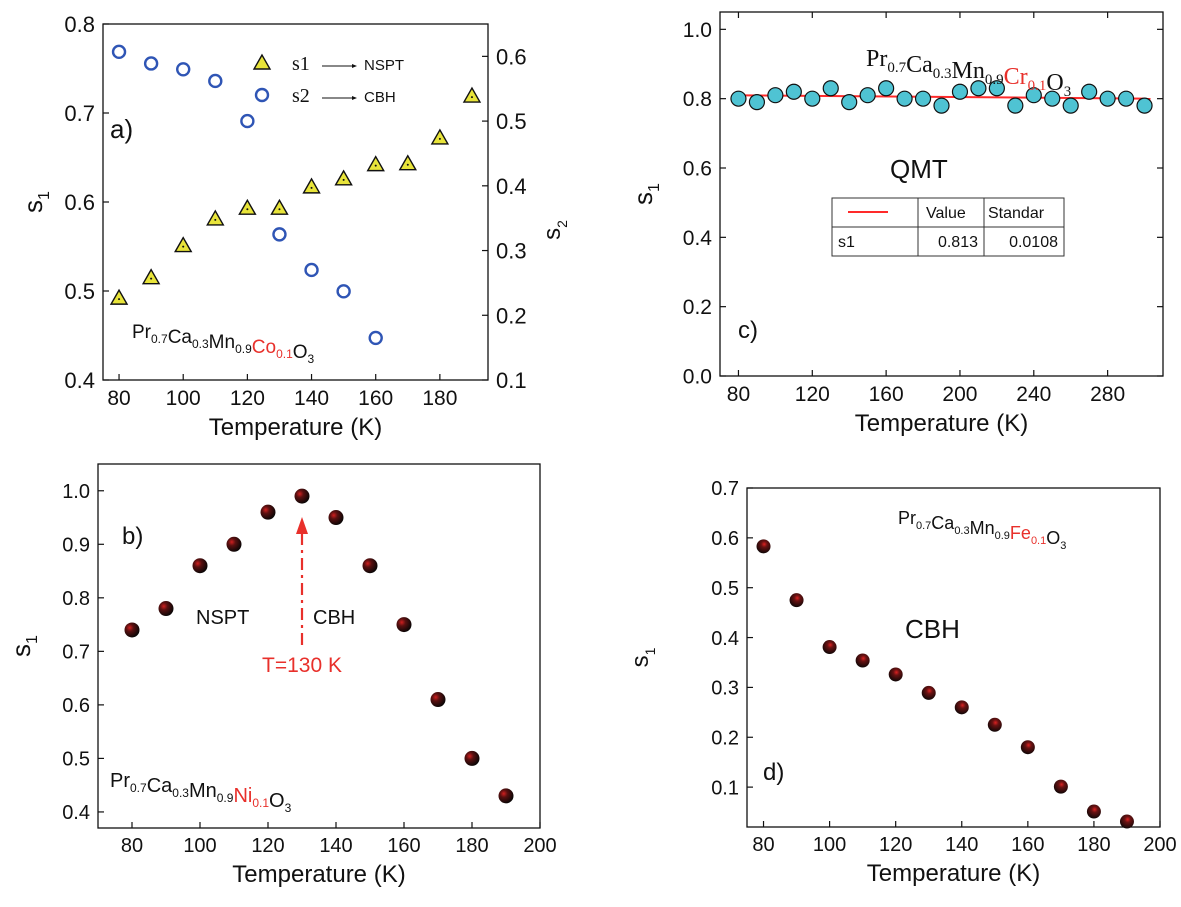  I want to click on x-tick-label: 120, so click(812, 394).